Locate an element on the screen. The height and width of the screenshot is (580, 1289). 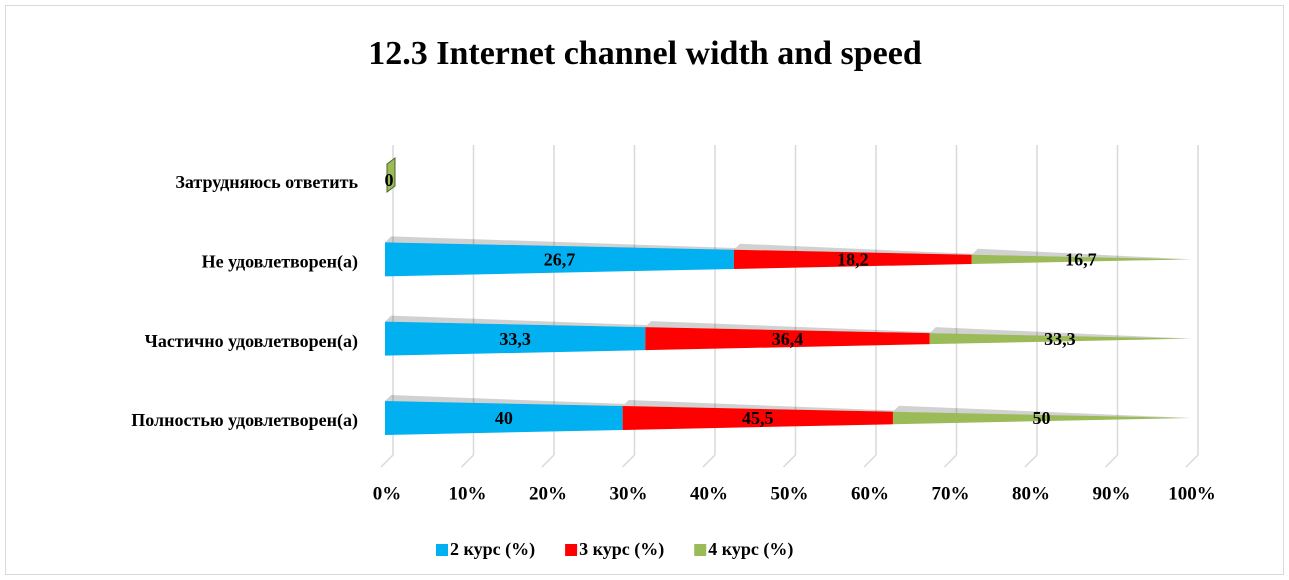
category-label: Не удовлетворен(а) is located at coordinates (280, 261).